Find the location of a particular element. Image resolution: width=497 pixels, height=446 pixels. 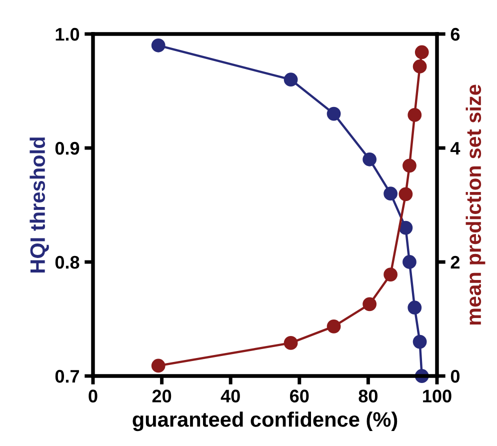

y-tick-label: 1.0 is located at coordinates (68, 34).